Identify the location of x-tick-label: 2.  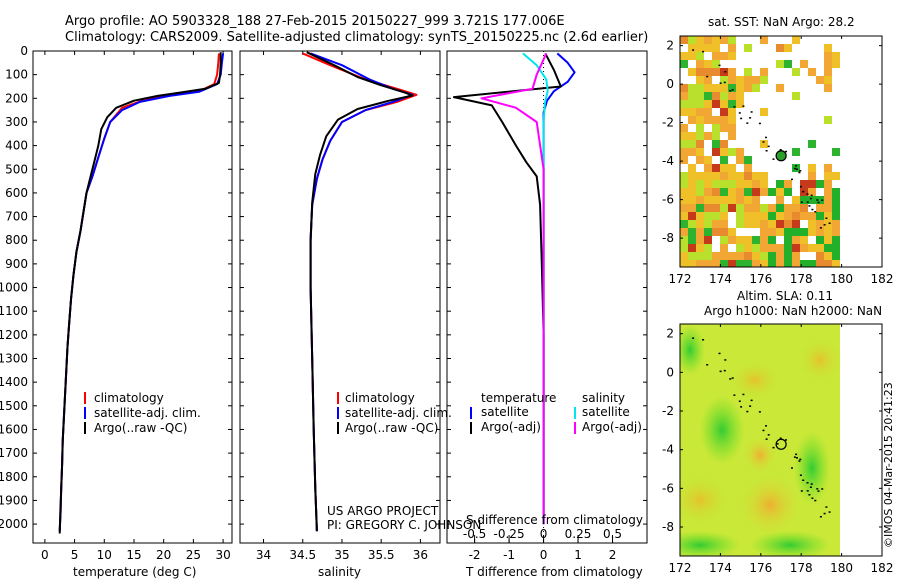
(613, 555).